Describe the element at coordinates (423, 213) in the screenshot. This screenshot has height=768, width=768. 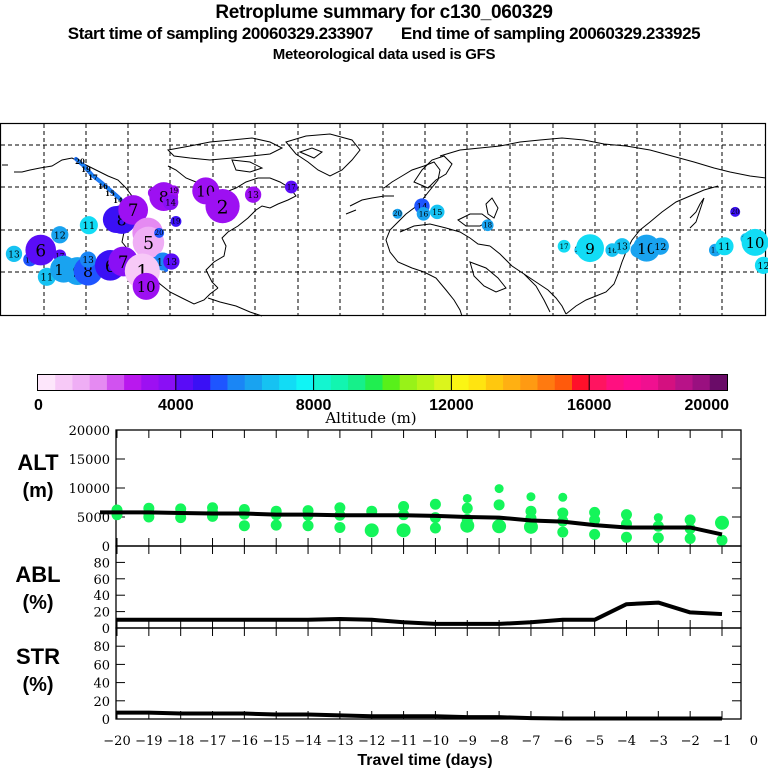
I see `cluster-marker: 16` at that location.